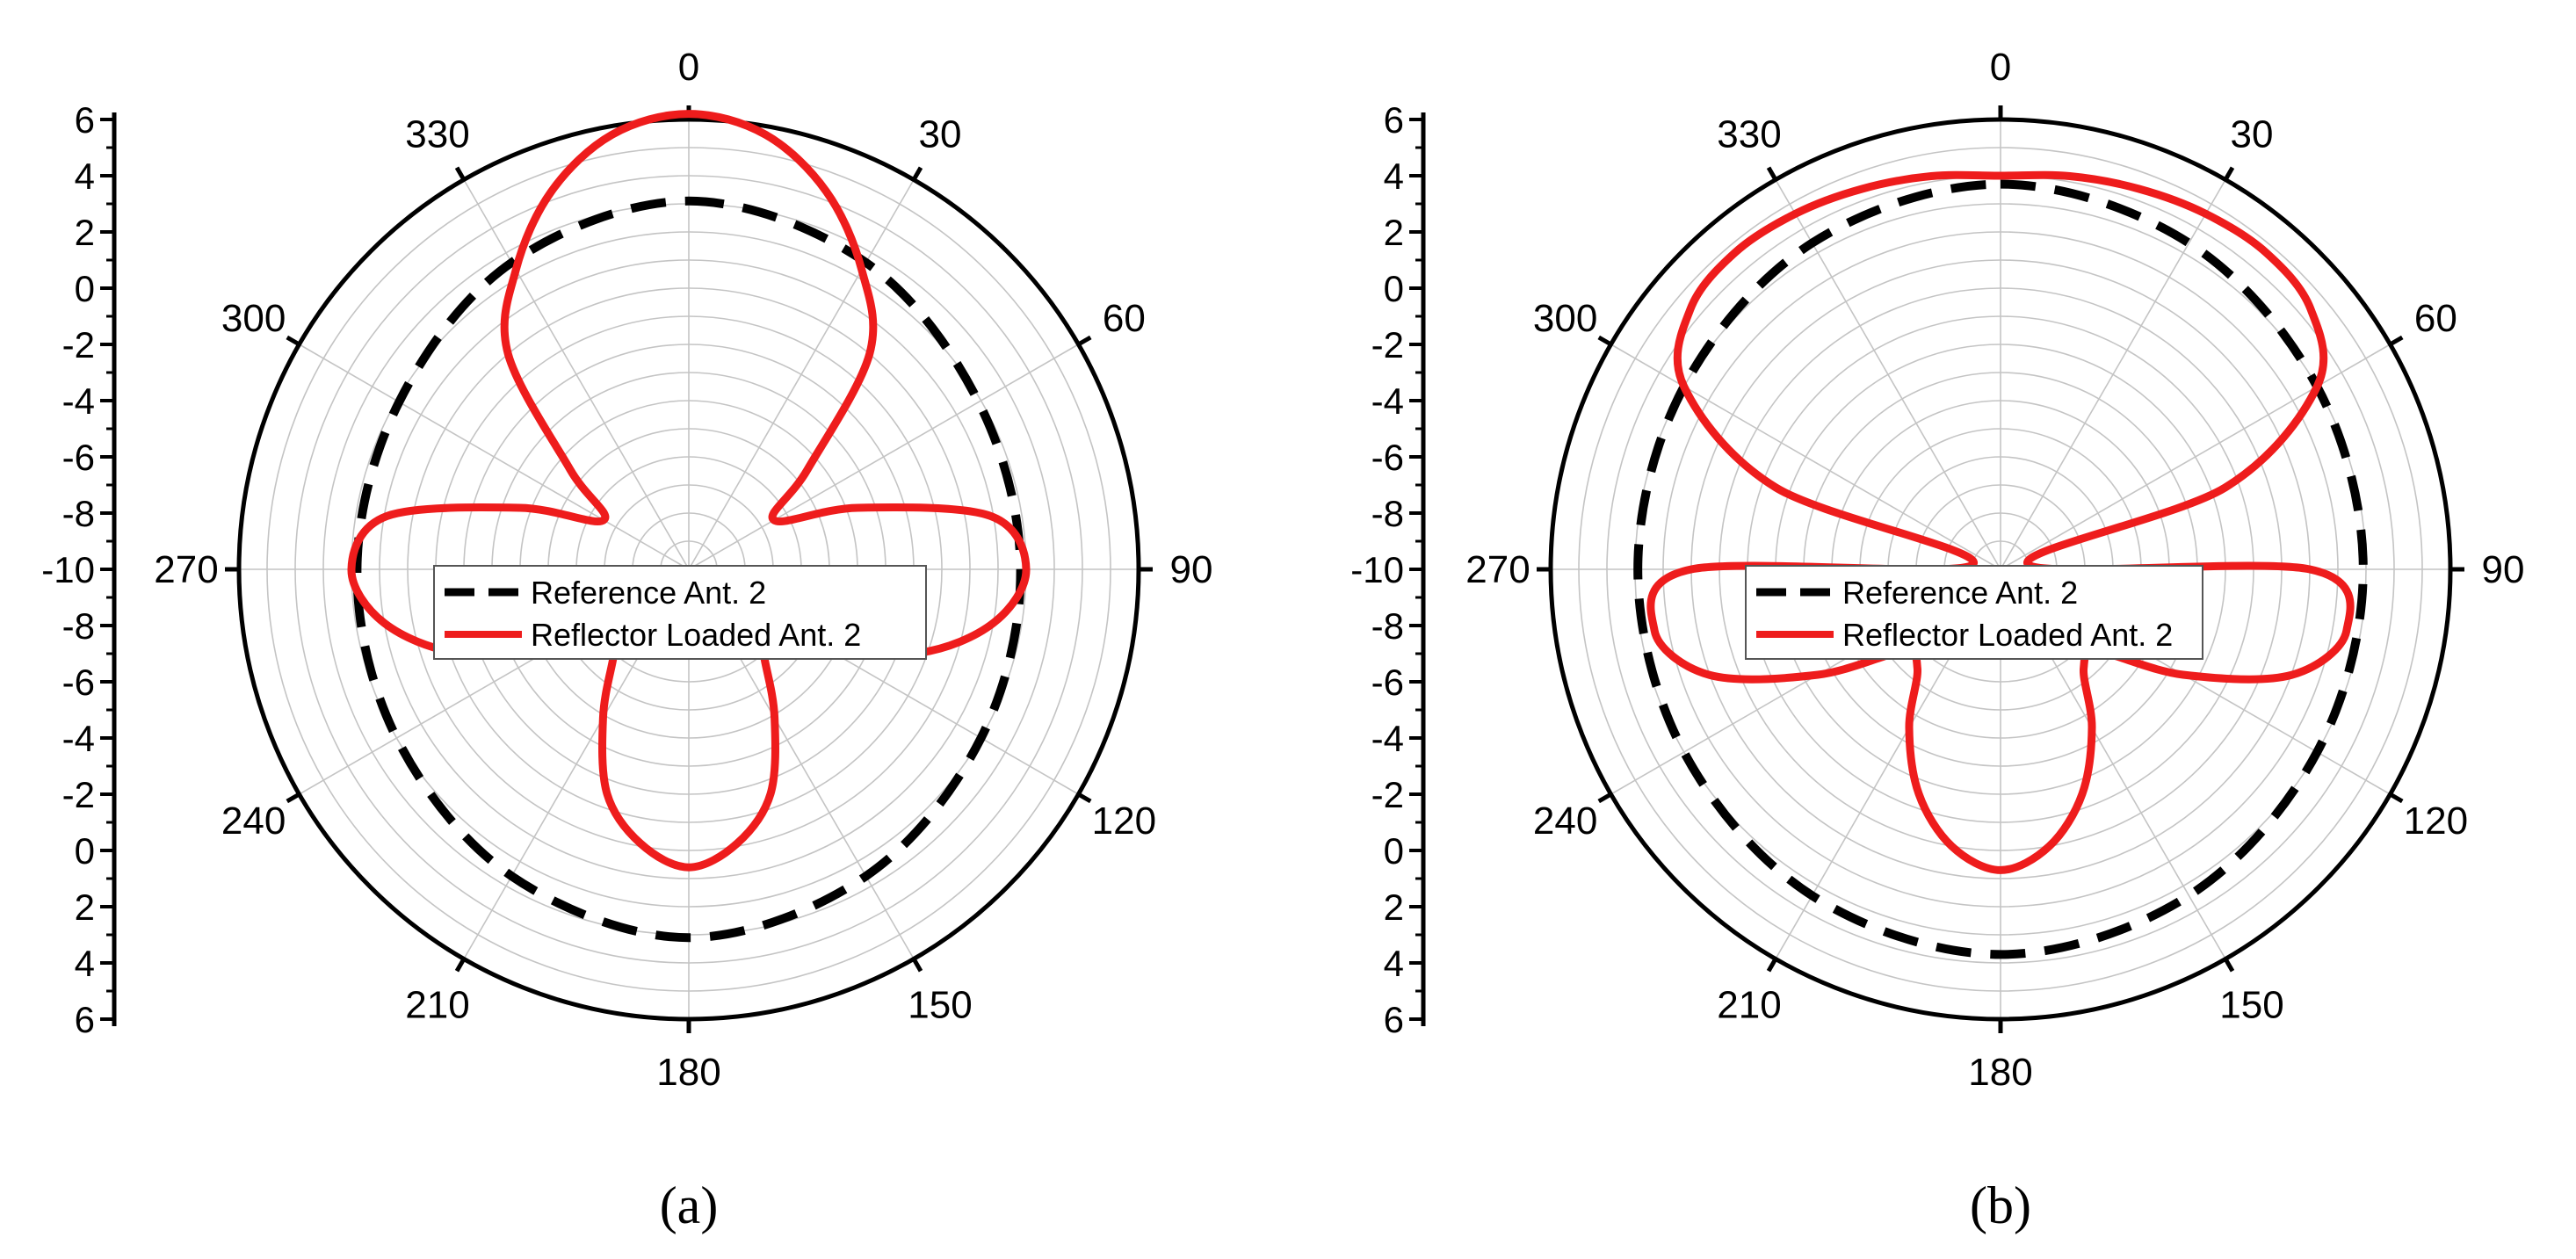 This screenshot has height=1259, width=2576. I want to click on panel-caption: (b), so click(2001, 1205).